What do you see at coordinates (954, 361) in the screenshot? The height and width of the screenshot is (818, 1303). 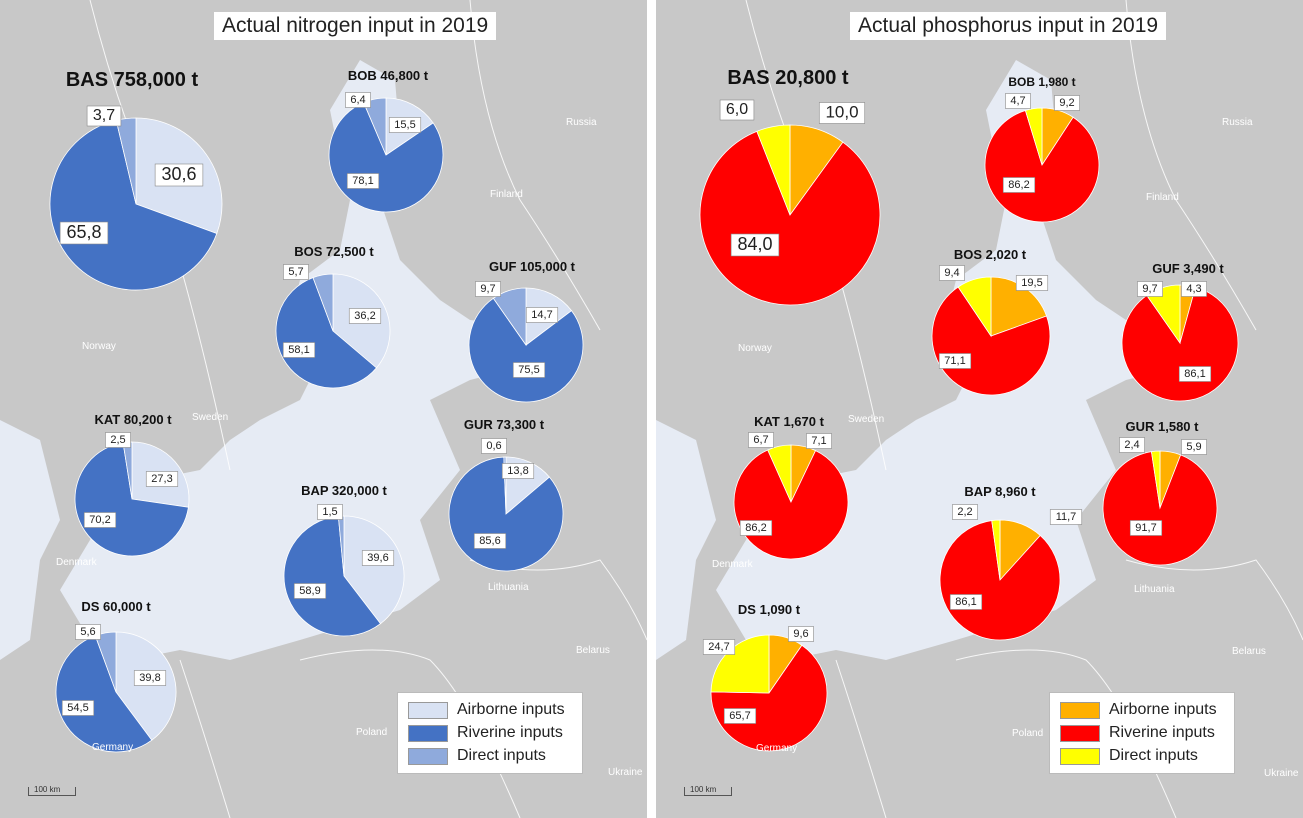 I see `pie-value-label-riverine: 71,1` at bounding box center [954, 361].